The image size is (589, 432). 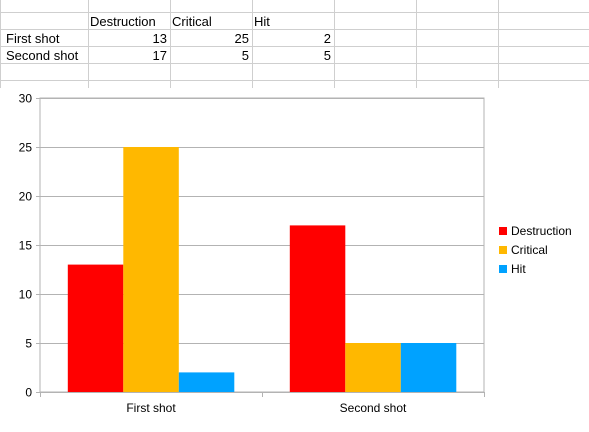 What do you see at coordinates (503, 269) in the screenshot?
I see `legend-swatch-hit` at bounding box center [503, 269].